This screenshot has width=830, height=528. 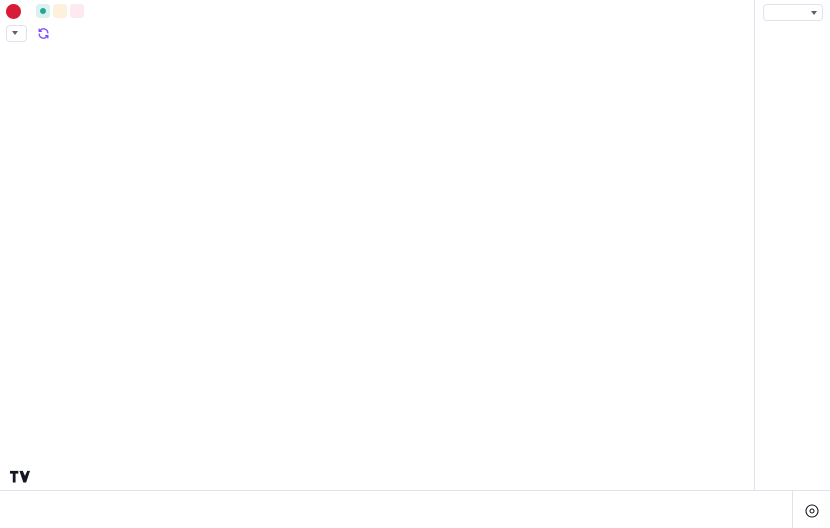 I want to click on currency-selector, so click(x=793, y=12).